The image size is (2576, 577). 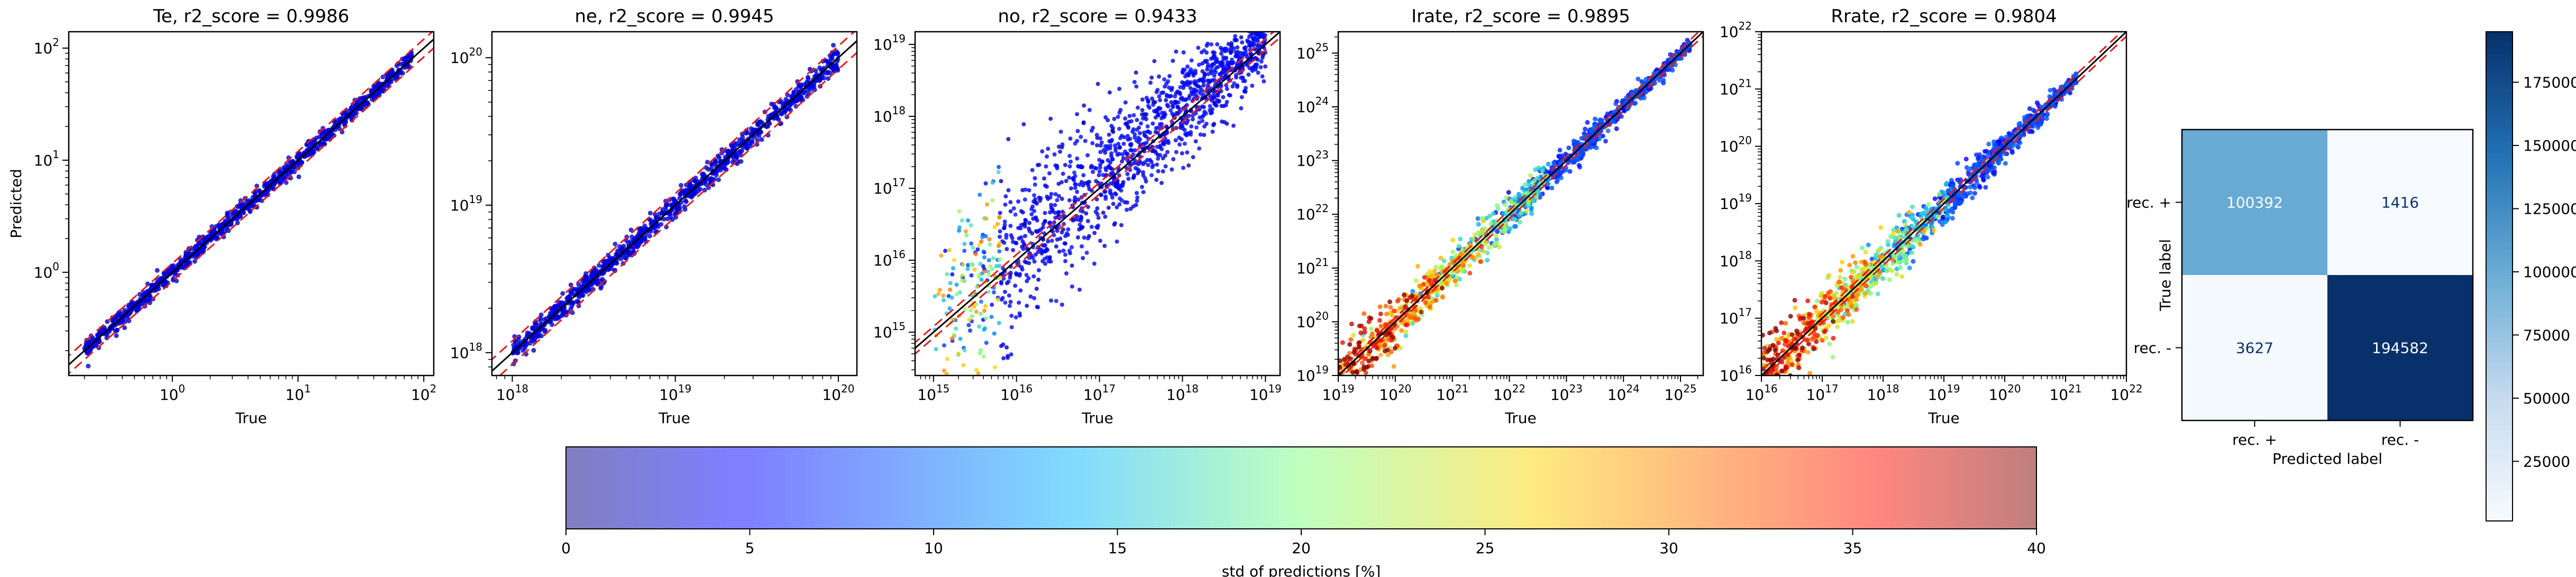 I want to click on upper-band-line, so click(x=673, y=196).